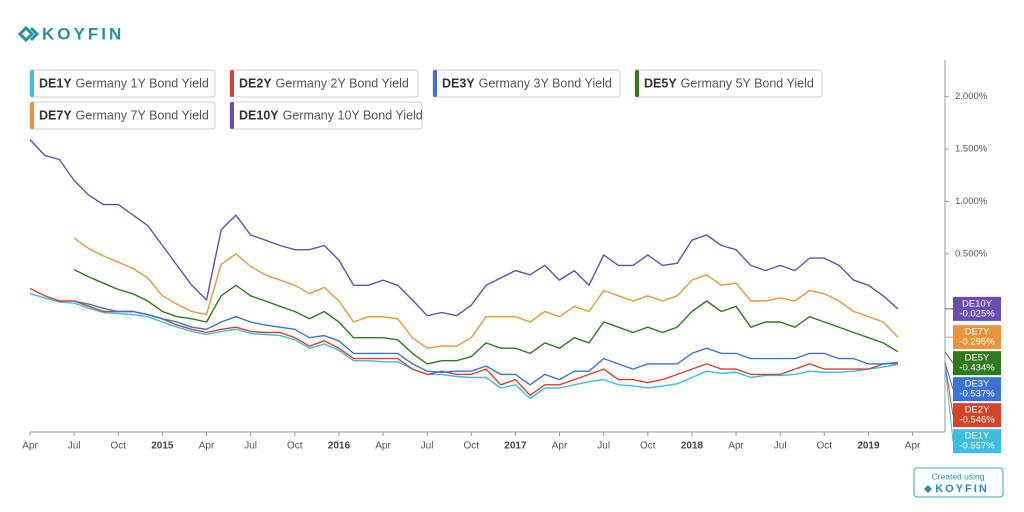 The height and width of the screenshot is (512, 1024). I want to click on legend-item: DE7Y Germany 7Y Bond Yield, so click(122, 115).